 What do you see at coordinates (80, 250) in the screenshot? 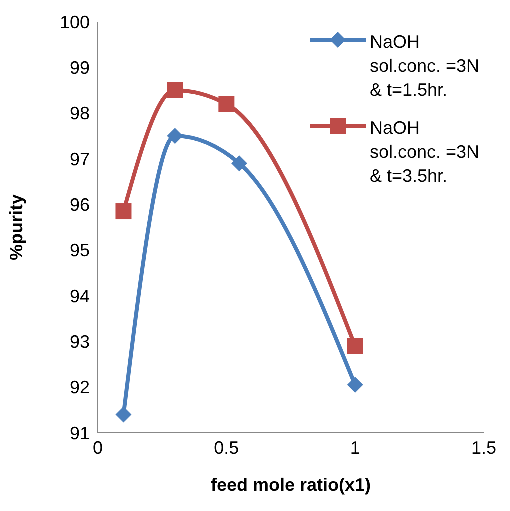
I see `y-tick-label: 95` at bounding box center [80, 250].